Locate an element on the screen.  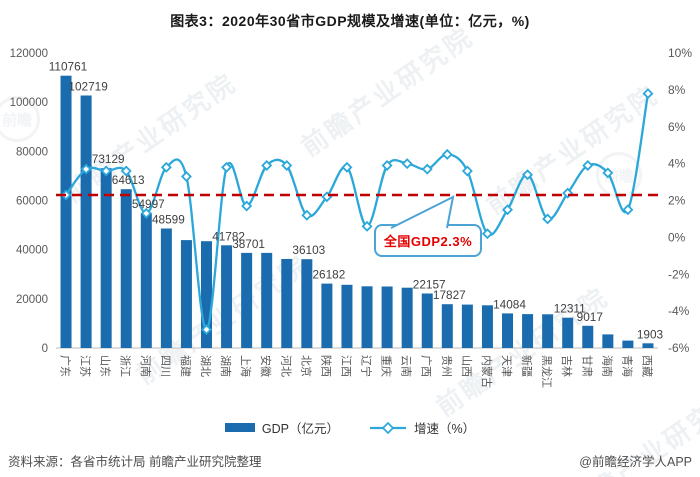
right-axis-tick: 10% is located at coordinates (680, 53).